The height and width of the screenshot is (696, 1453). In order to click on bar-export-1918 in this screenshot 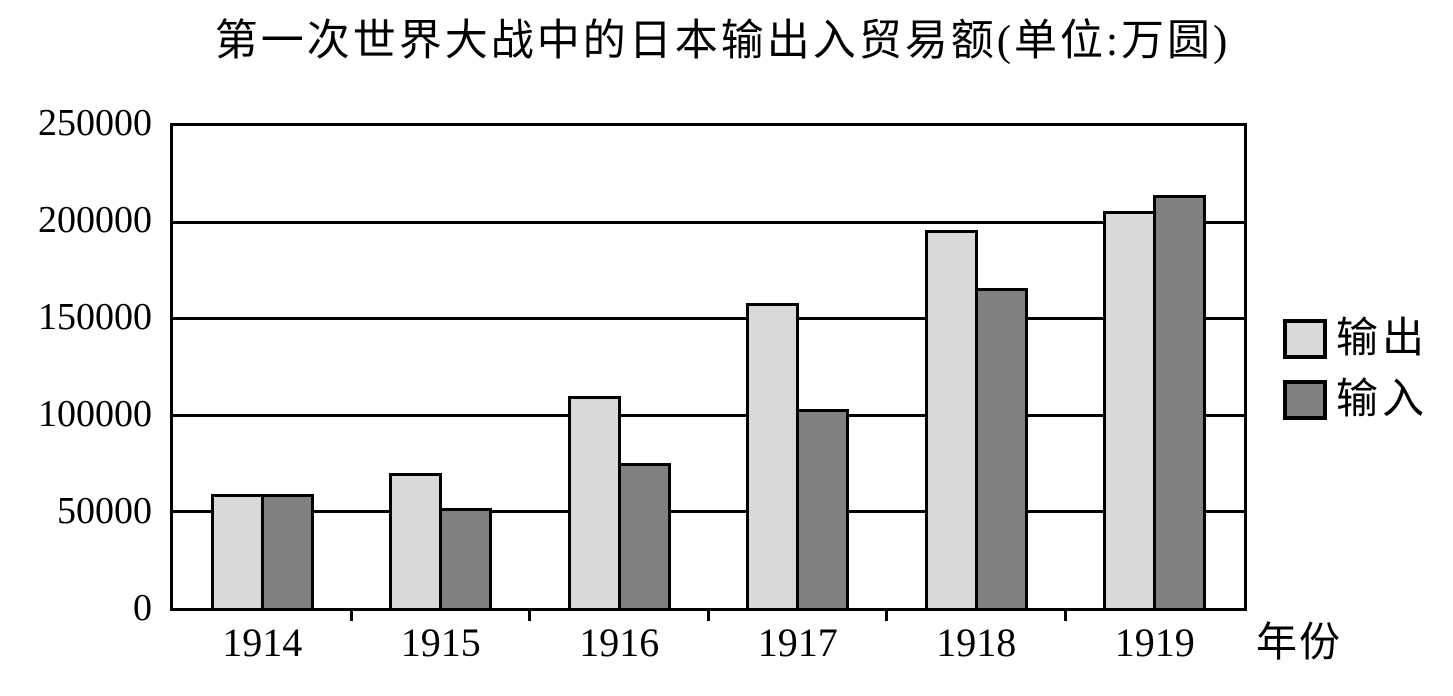, I will do `click(951, 419)`.